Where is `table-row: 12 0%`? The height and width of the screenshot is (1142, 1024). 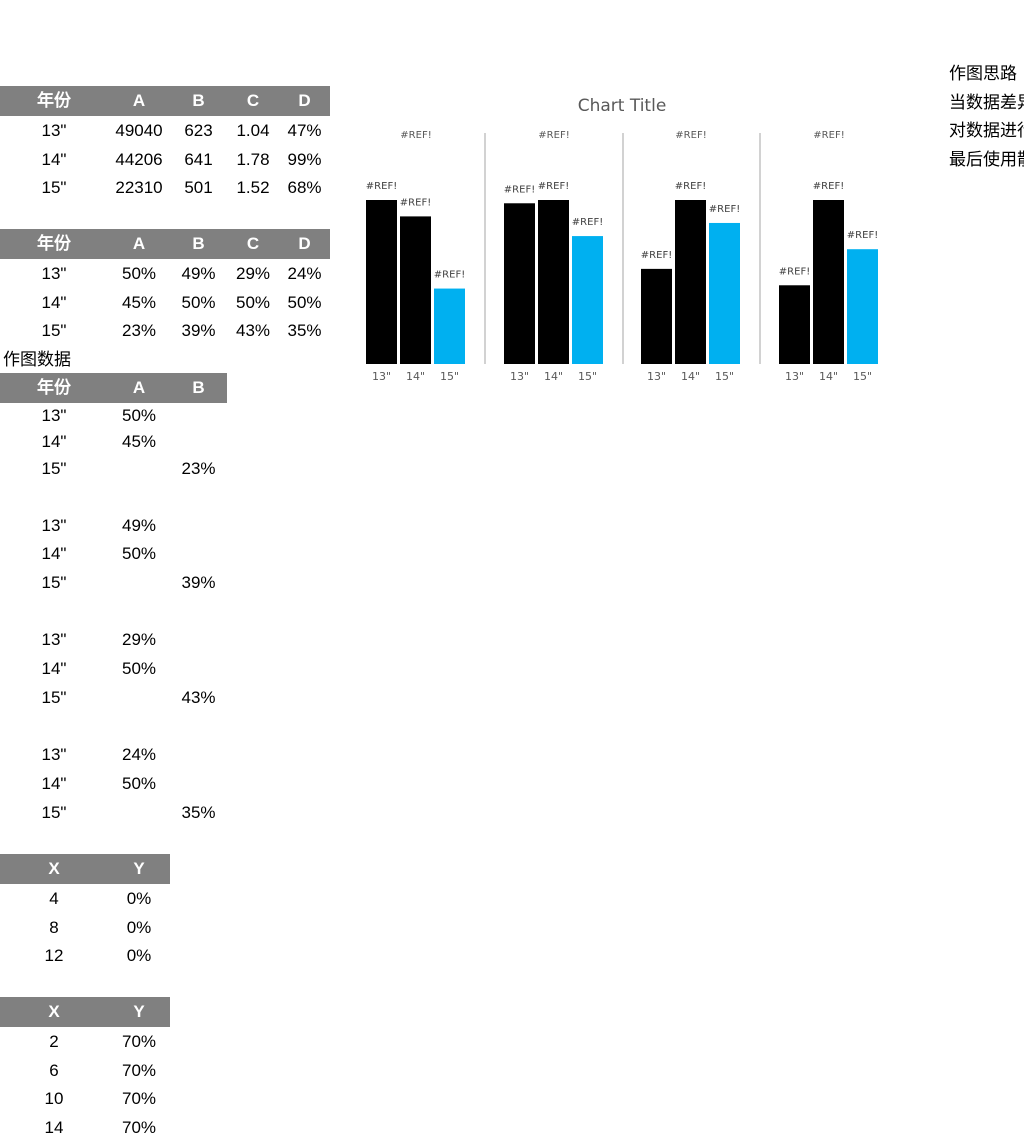 table-row: 12 0% is located at coordinates (85, 955).